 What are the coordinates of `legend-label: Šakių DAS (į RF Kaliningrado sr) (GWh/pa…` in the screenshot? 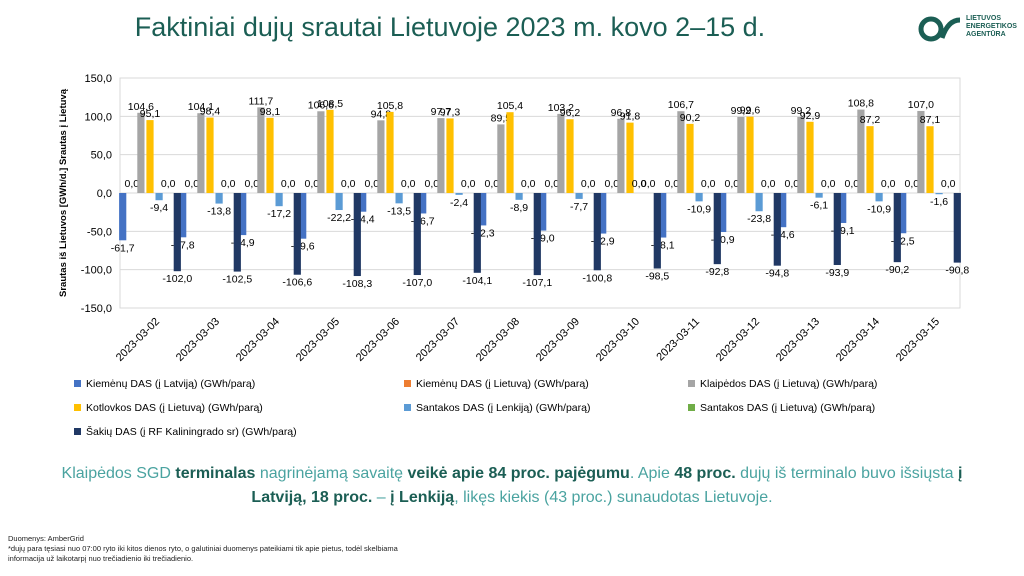 It's located at (191, 431).